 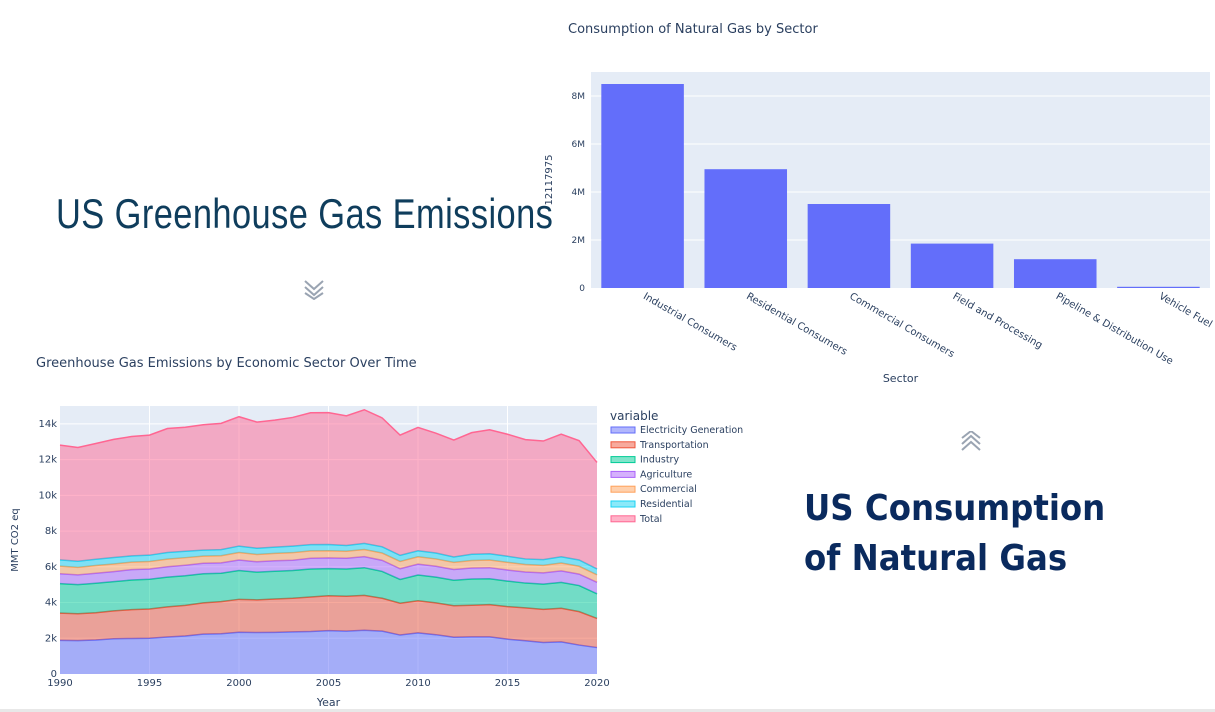 What do you see at coordinates (936, 558) in the screenshot?
I see `headline-consumption-line2: of Natural Gas` at bounding box center [936, 558].